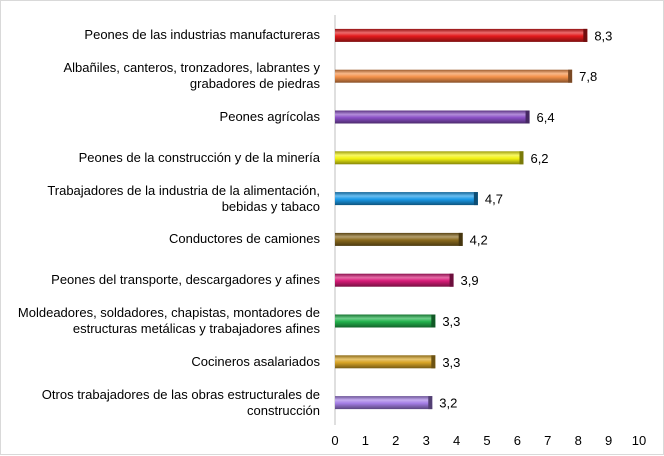 This screenshot has height=456, width=664. What do you see at coordinates (202, 35) in the screenshot?
I see `category-label-line: Peones de las industrias manufactureras` at bounding box center [202, 35].